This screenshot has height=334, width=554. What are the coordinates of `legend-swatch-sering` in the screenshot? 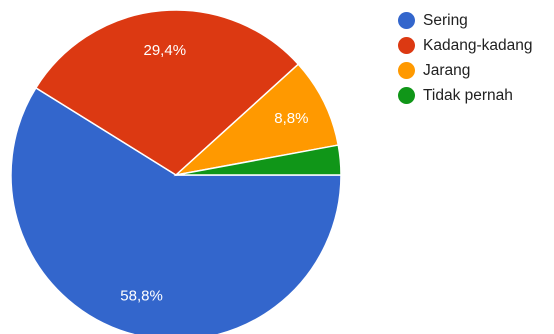 It's located at (406, 20).